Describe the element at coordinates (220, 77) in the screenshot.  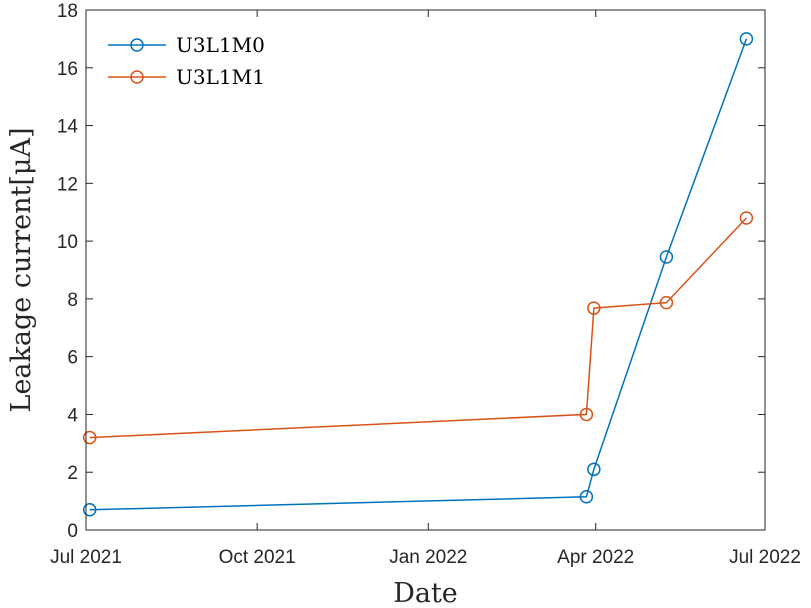
I see `legend-label-2: U3L1M1` at that location.